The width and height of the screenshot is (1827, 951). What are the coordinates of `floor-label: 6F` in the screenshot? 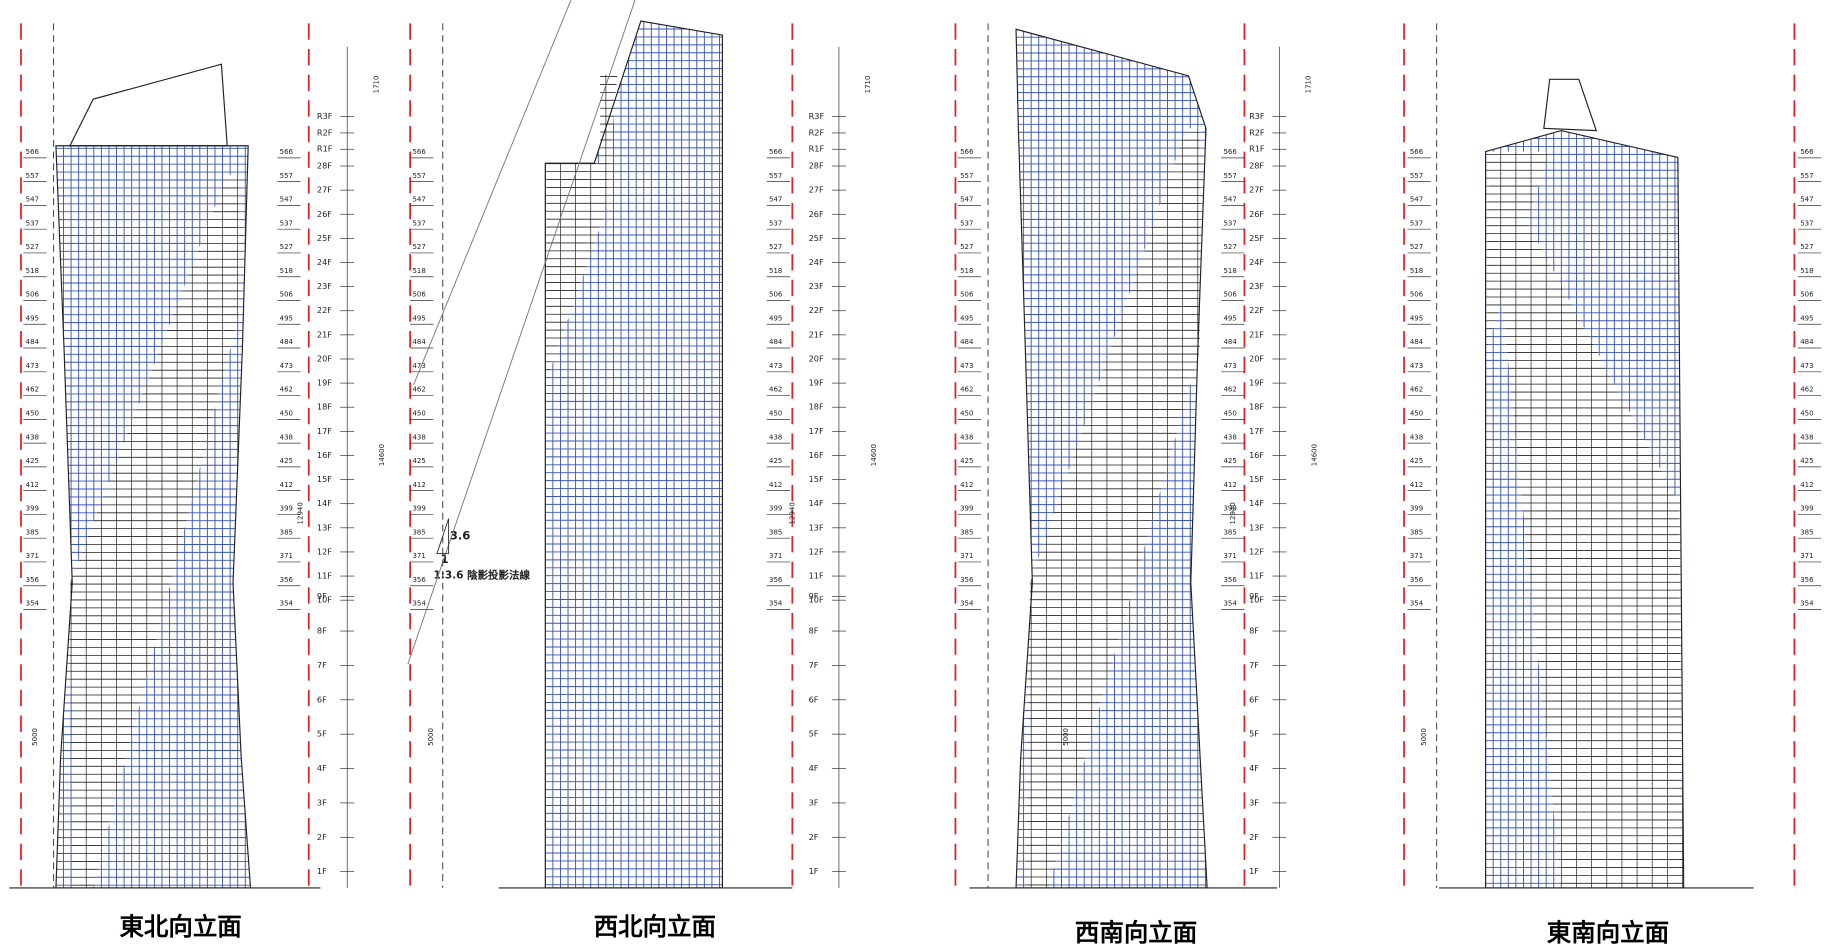 It's located at (322, 699).